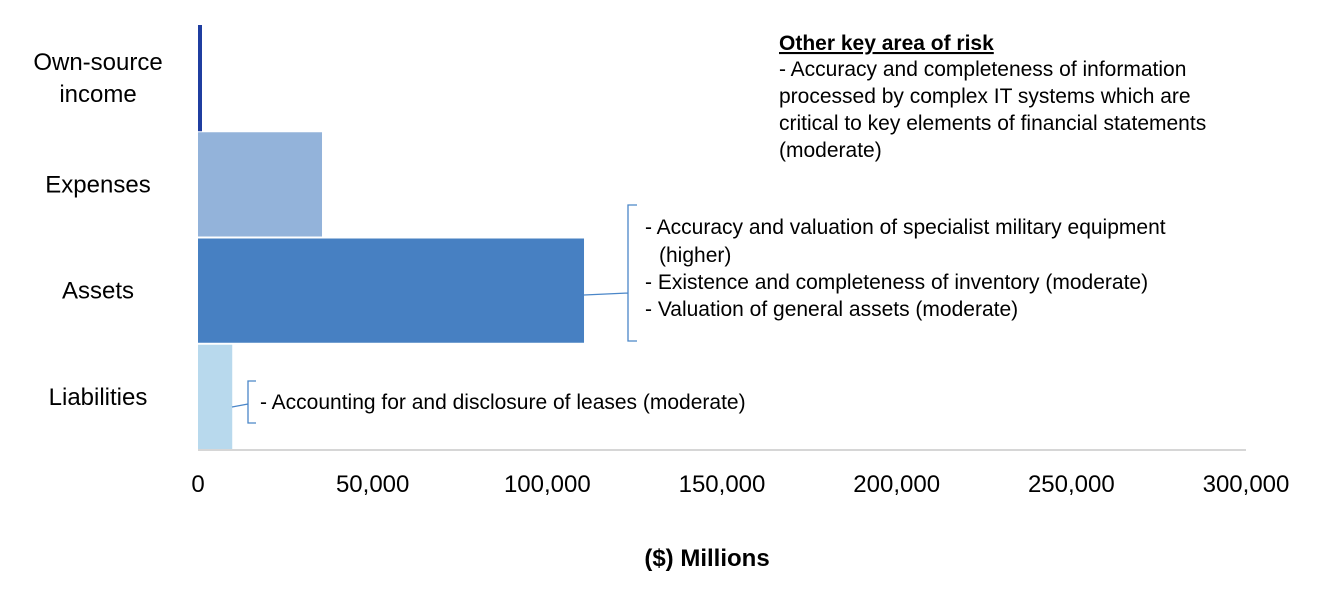  Describe the element at coordinates (391, 290) in the screenshot. I see `bar-assets` at that location.